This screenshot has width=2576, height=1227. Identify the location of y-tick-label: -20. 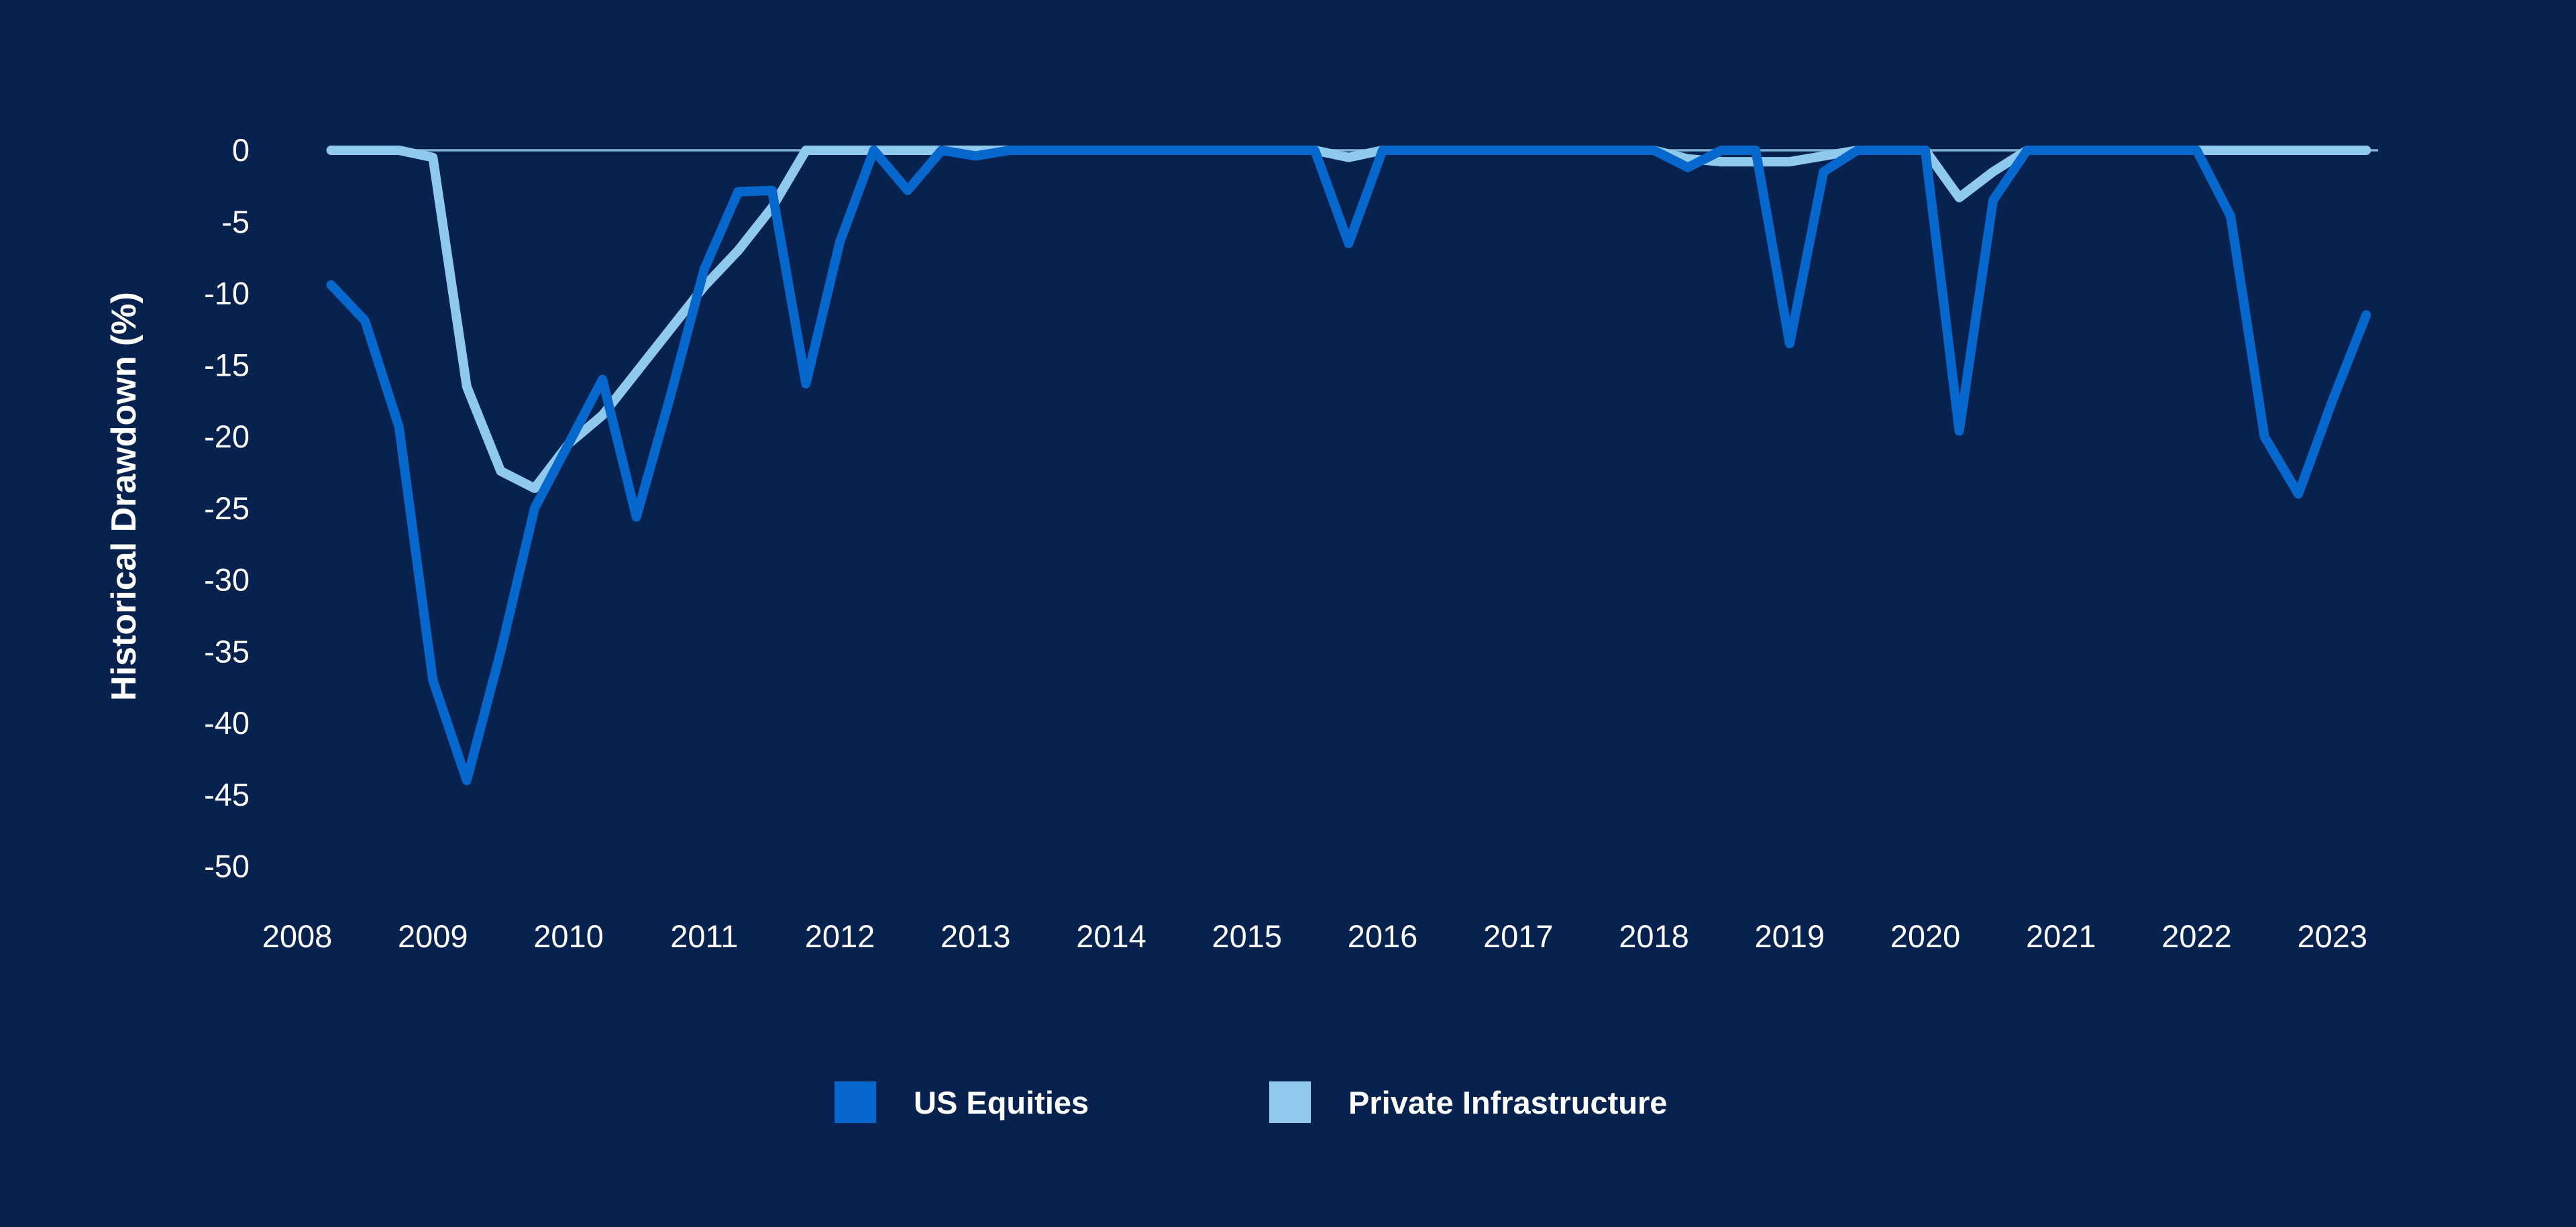
(227, 436).